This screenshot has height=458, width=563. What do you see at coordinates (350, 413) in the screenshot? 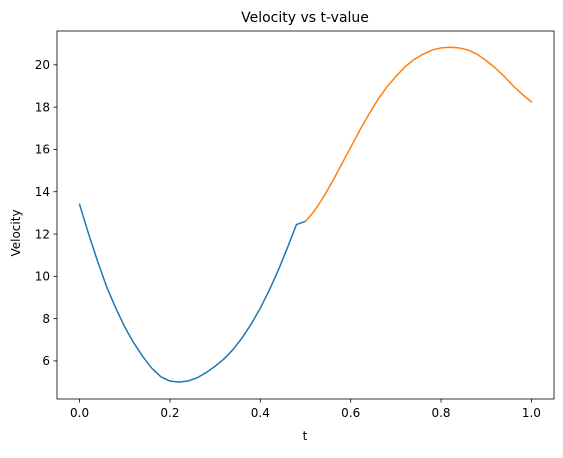
I see `x-tick-label: 0.6` at bounding box center [350, 413].